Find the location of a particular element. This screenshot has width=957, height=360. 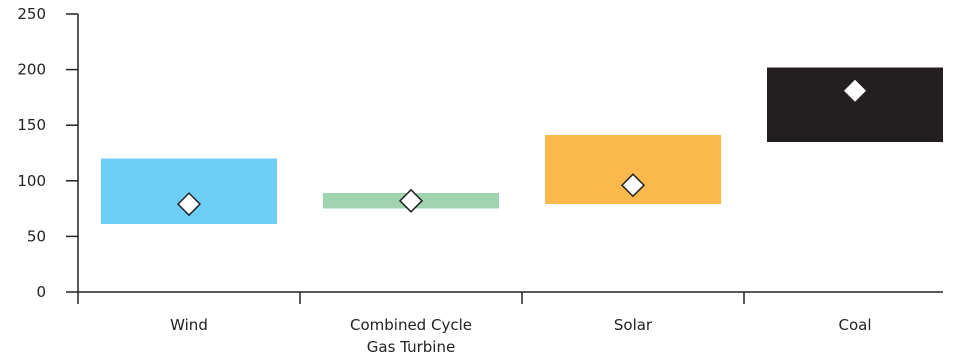

y-tick-label: 150 is located at coordinates (31, 125).